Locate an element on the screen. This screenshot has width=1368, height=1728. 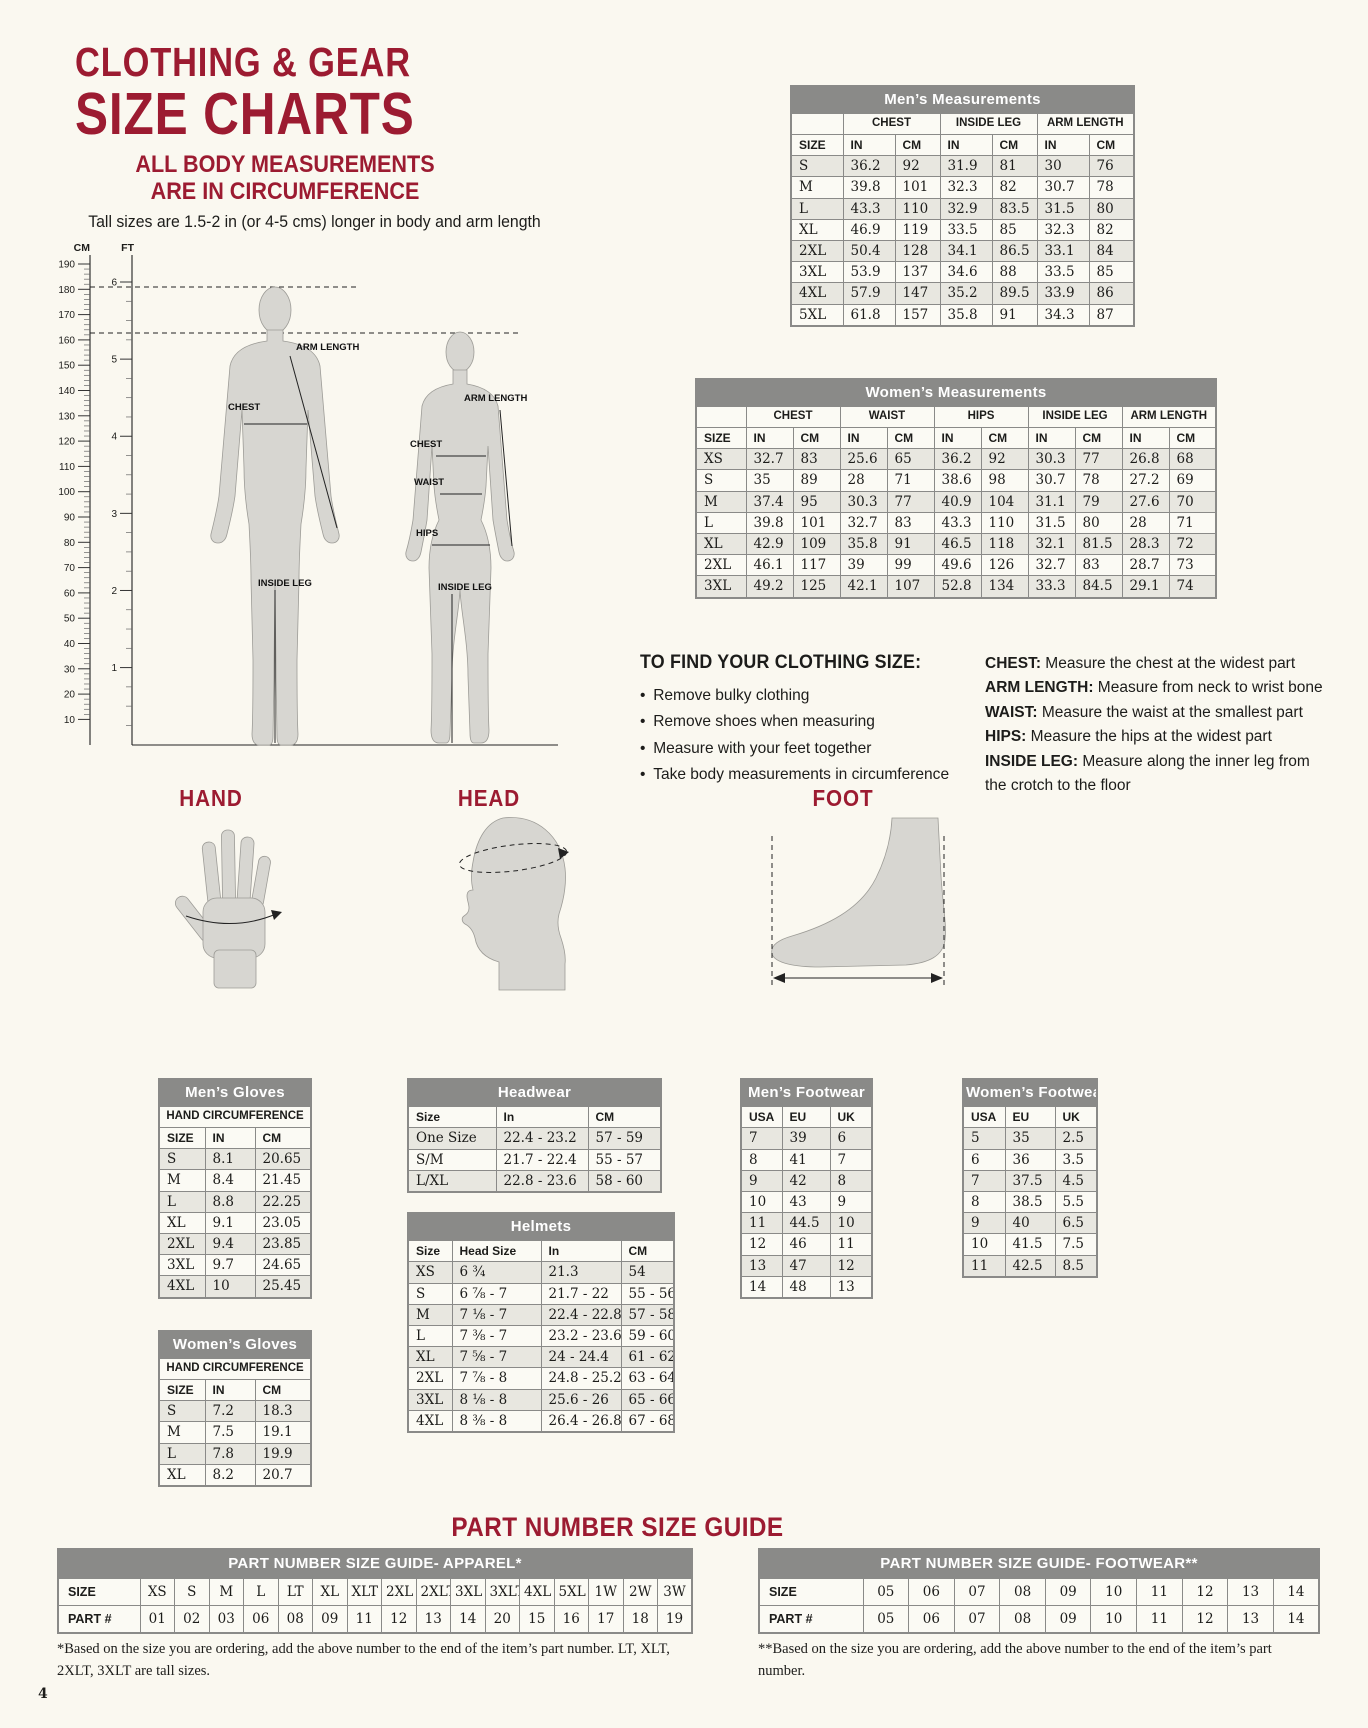
ruler-tick-label: 80 is located at coordinates (70, 543).